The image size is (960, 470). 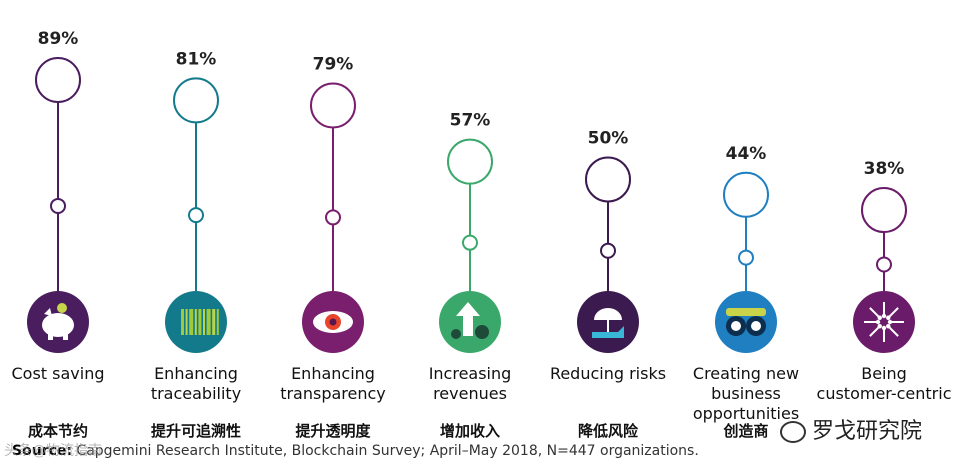 What do you see at coordinates (58, 39) in the screenshot?
I see `value-label: 89%` at bounding box center [58, 39].